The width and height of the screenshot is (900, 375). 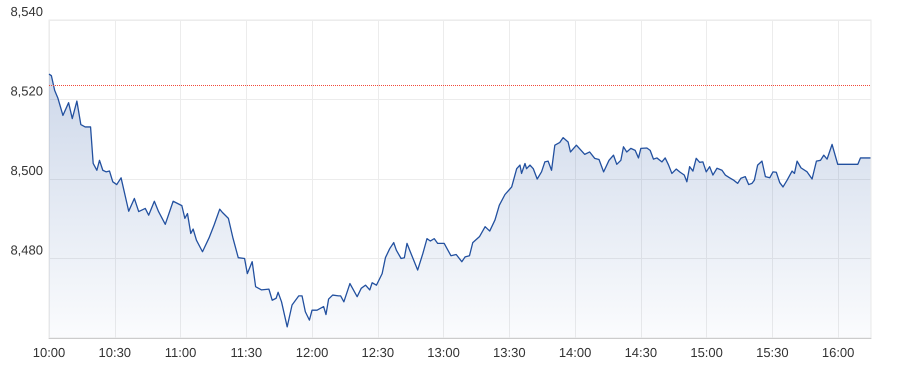 I want to click on x-tick-label: 14:30, so click(x=641, y=352).